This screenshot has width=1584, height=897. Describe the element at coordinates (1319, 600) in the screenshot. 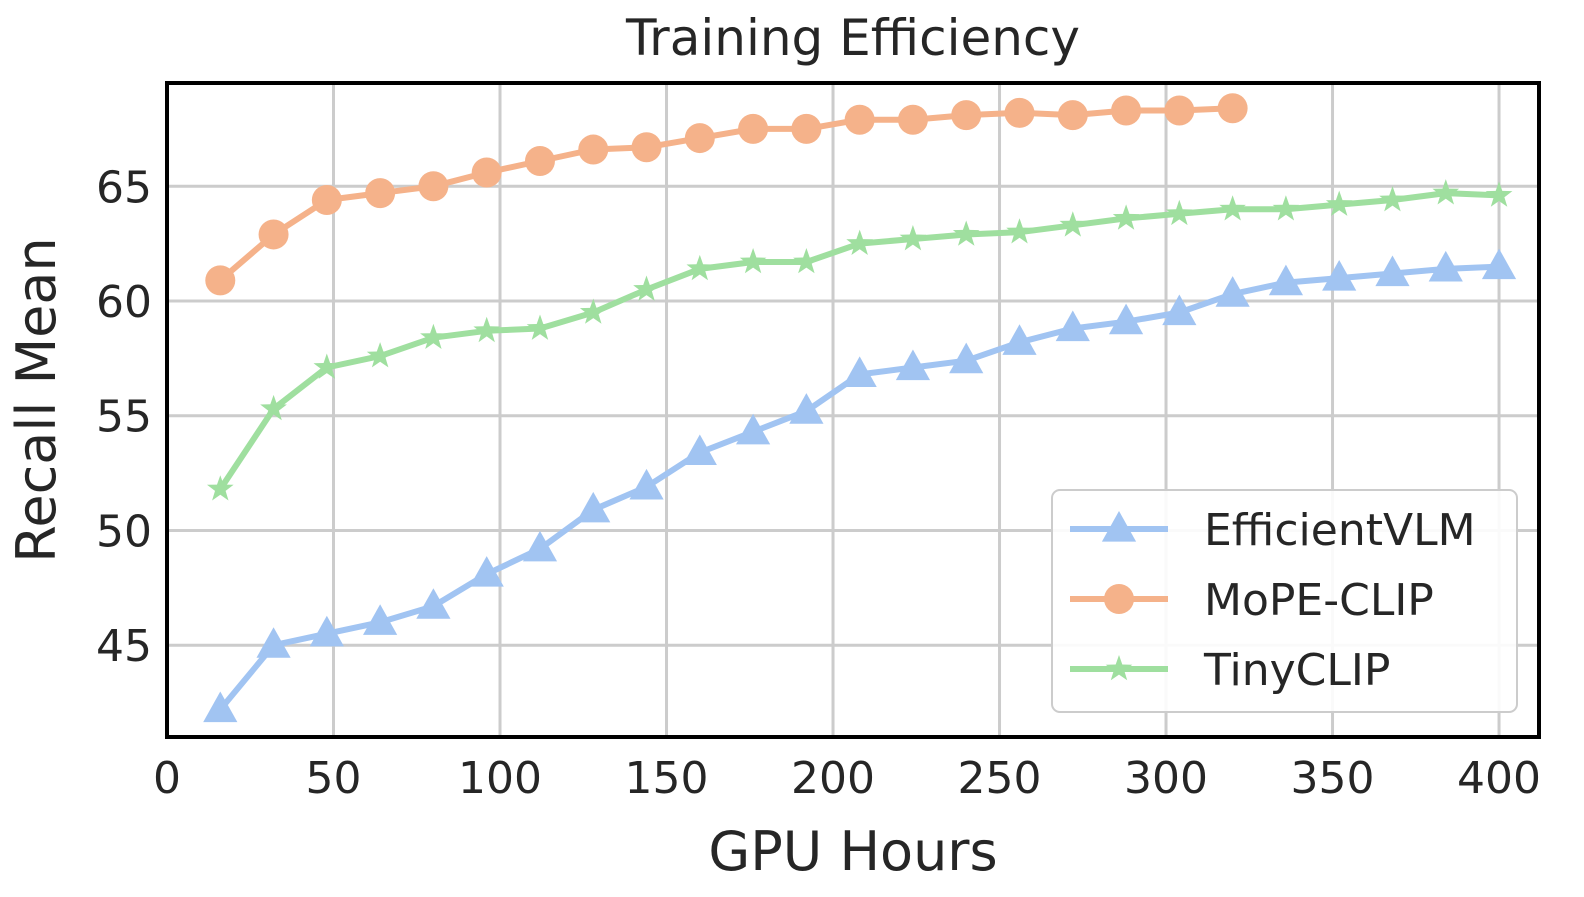

I see `legend-label: MoPE-CLIP` at that location.